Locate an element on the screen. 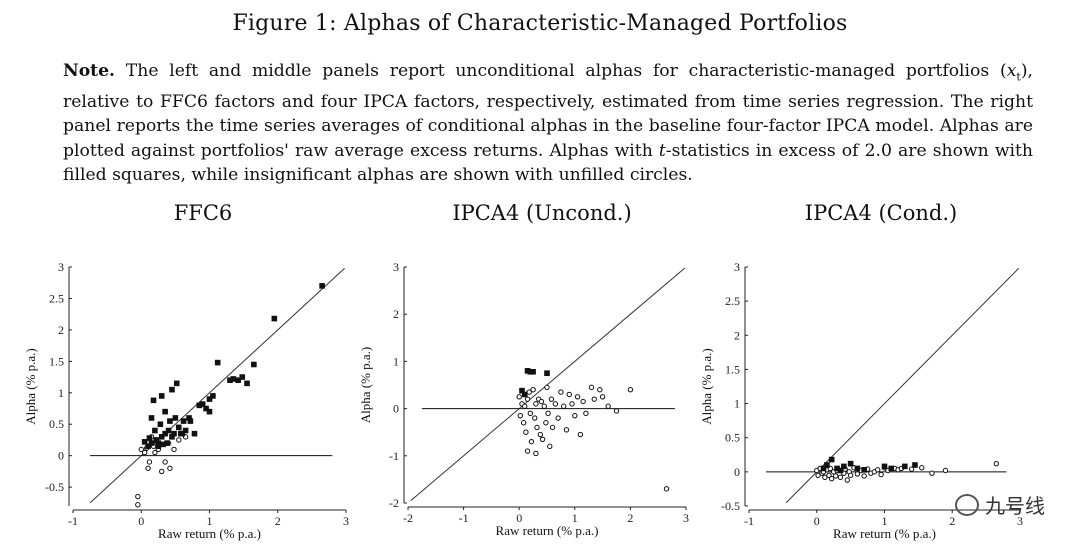 The width and height of the screenshot is (1080, 553). watermark-text: 九号线 is located at coordinates (1015, 506).